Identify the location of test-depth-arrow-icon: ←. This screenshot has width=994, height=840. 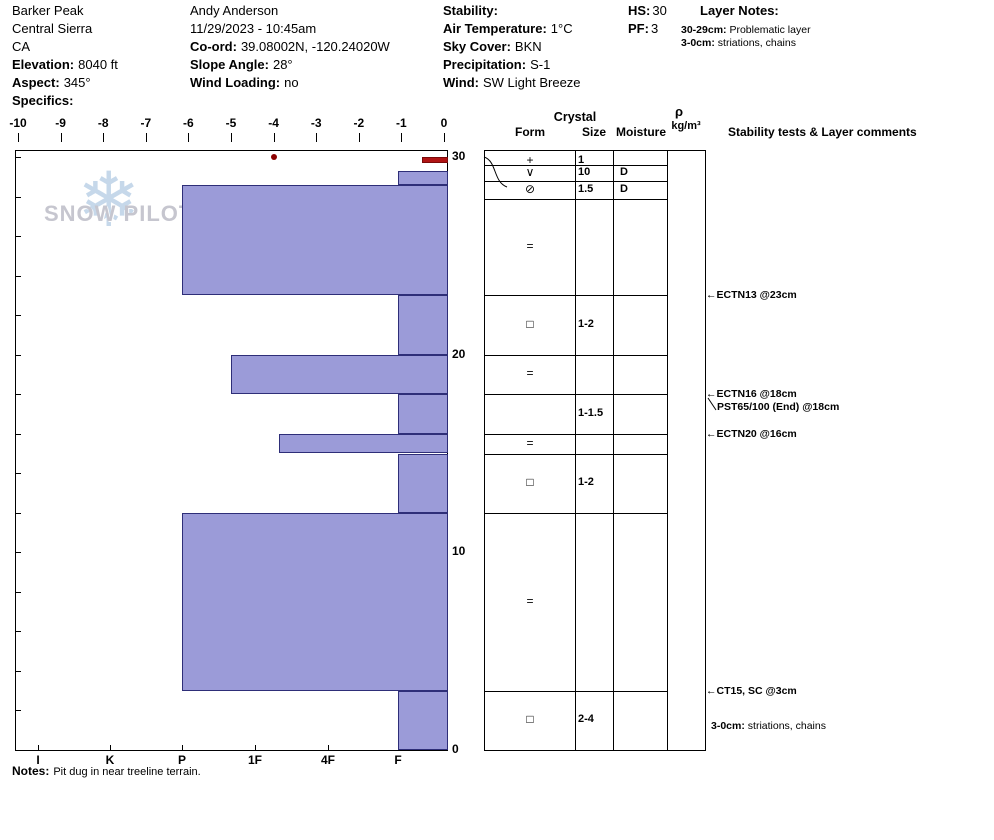
(711, 690).